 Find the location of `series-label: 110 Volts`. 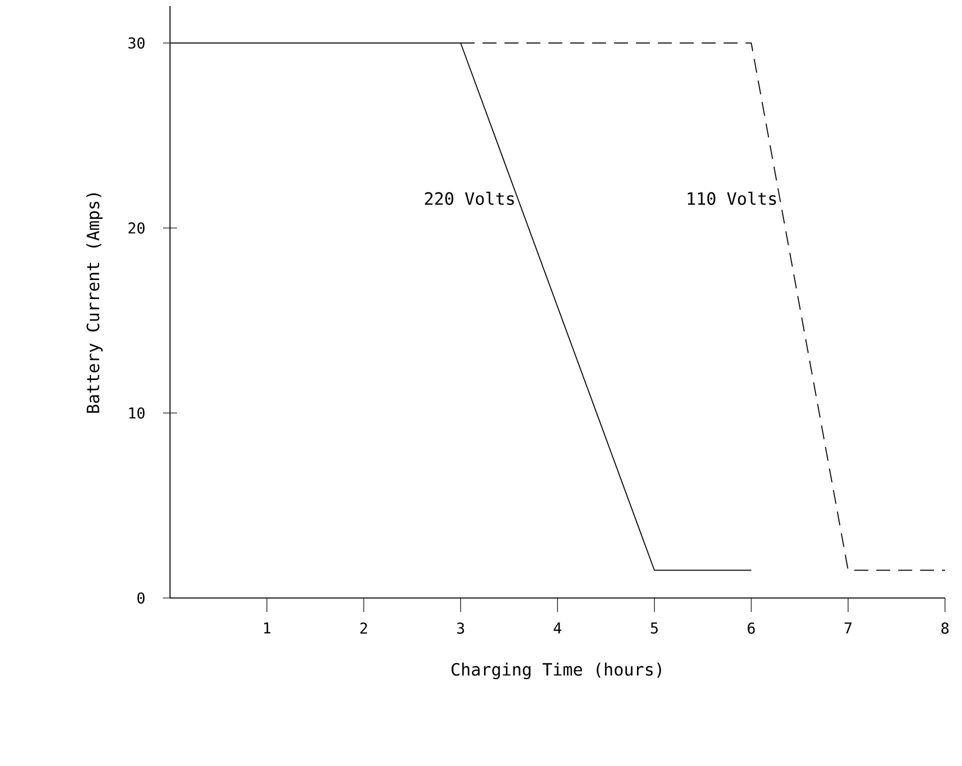

series-label: 110 Volts is located at coordinates (732, 198).